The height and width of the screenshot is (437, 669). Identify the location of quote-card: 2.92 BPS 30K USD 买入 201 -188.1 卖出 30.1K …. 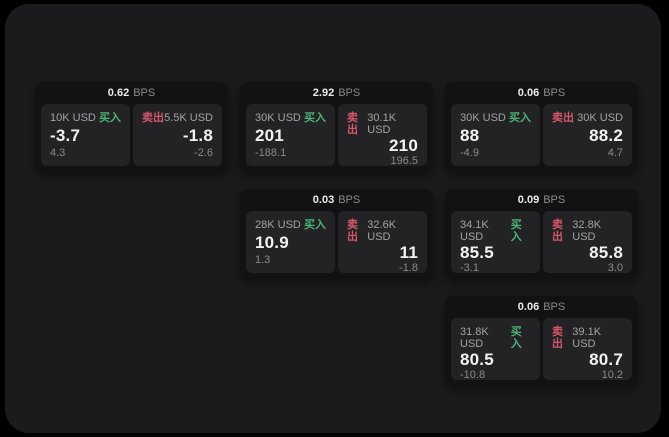
(336, 127).